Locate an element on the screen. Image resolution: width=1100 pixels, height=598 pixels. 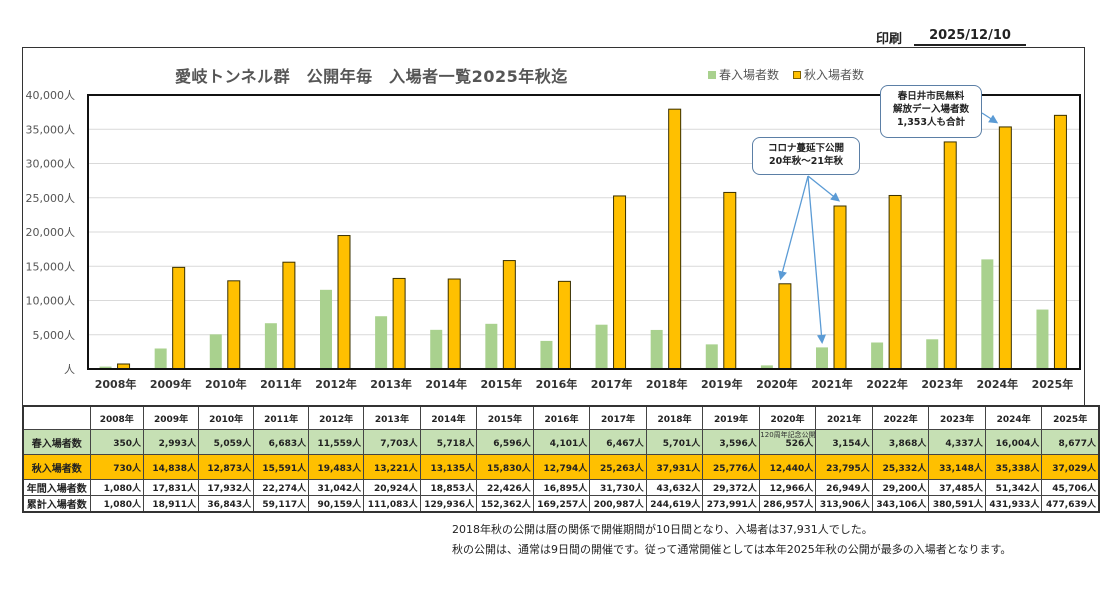
table-cell: 2,993人 is located at coordinates (171, 442).